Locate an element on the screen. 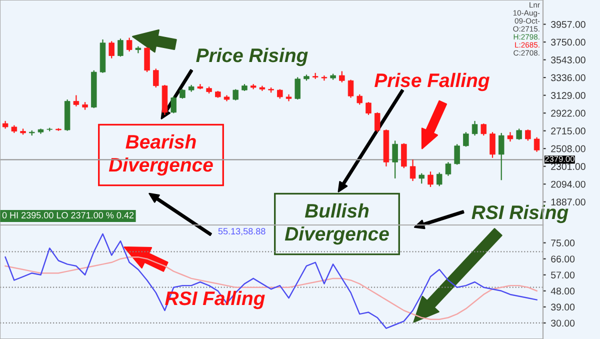  annotation: 0 HI 2395.00 LO 2371.00 % 0.42 is located at coordinates (68, 215).